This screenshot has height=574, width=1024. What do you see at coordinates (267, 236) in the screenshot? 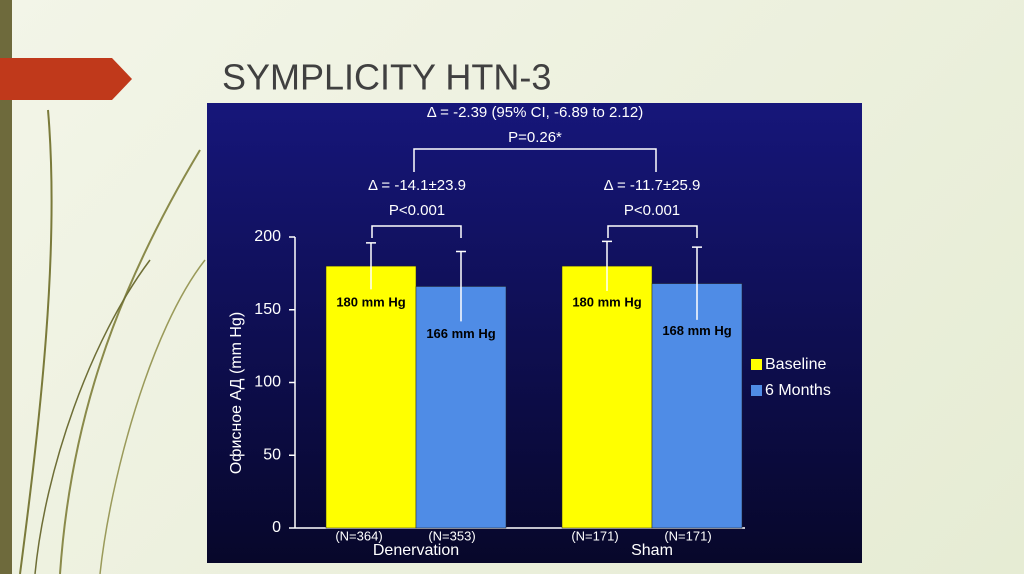
I see `y-tick-label: 200` at bounding box center [267, 236].